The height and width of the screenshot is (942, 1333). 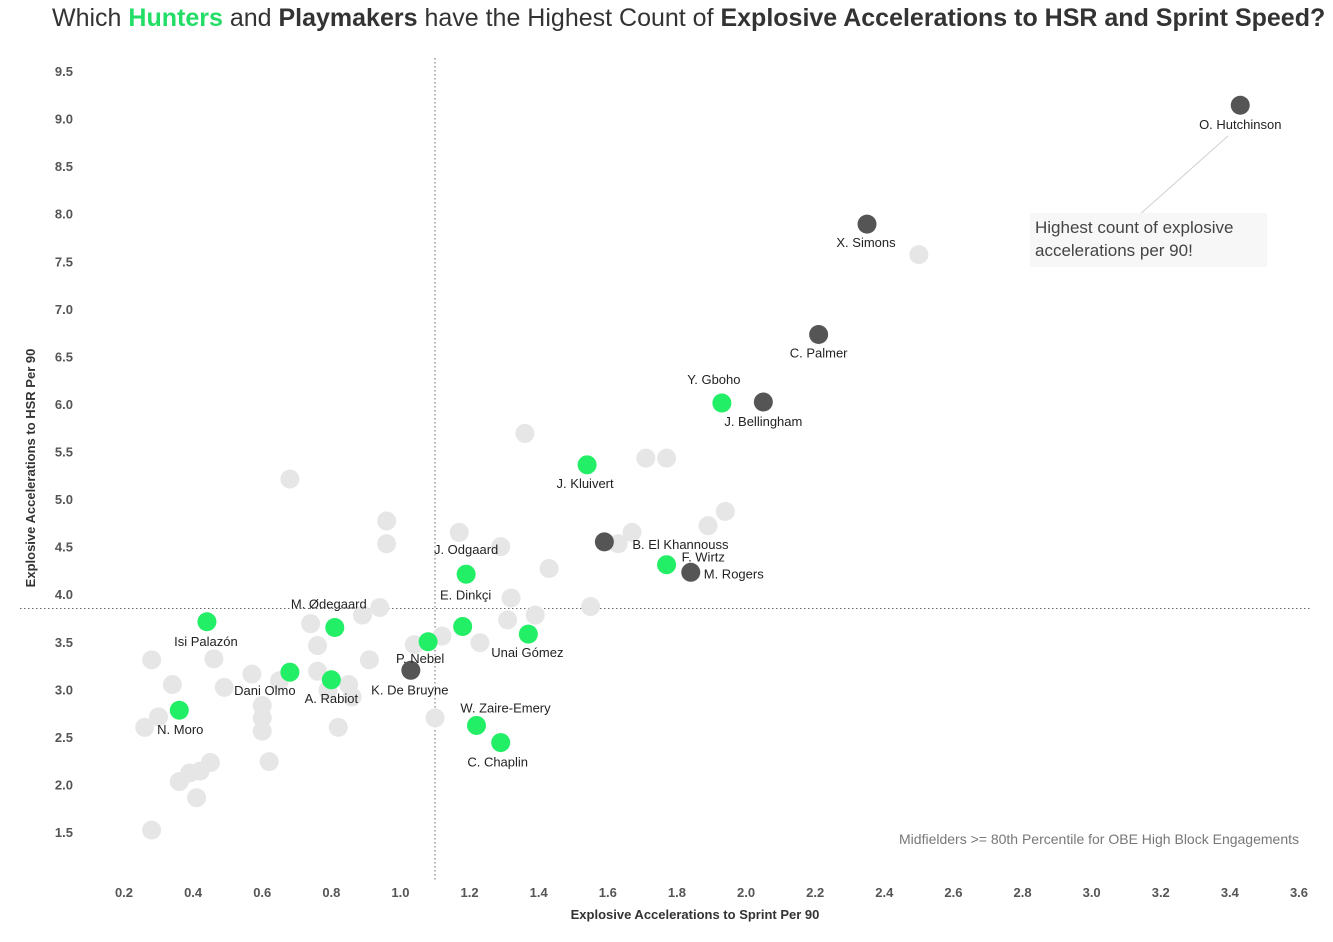 I want to click on y-tick-label: 7.0, so click(x=64, y=309).